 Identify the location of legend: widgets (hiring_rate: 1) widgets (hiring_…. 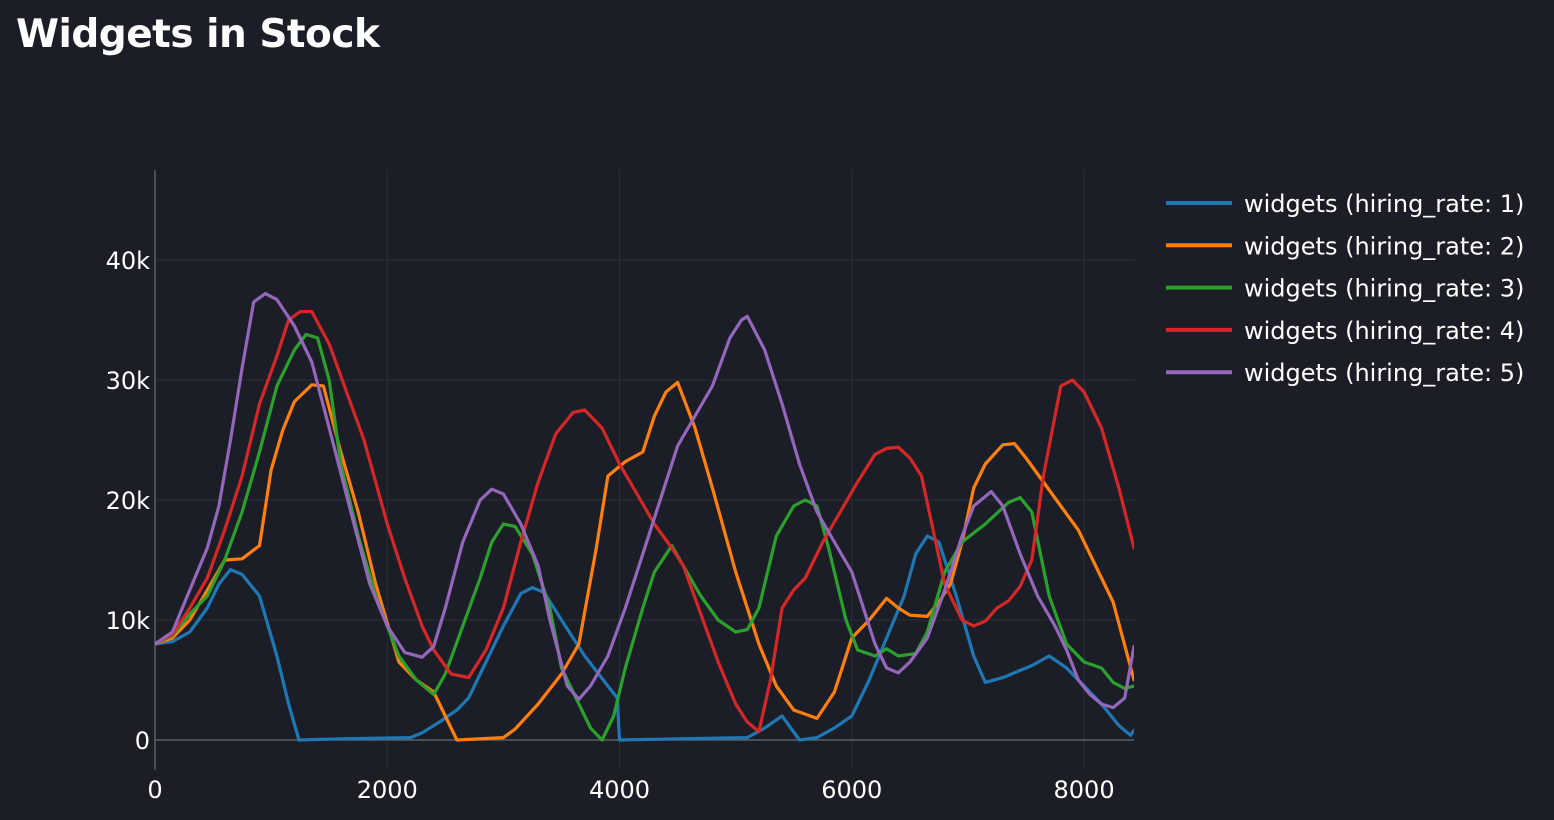
(1345, 288).